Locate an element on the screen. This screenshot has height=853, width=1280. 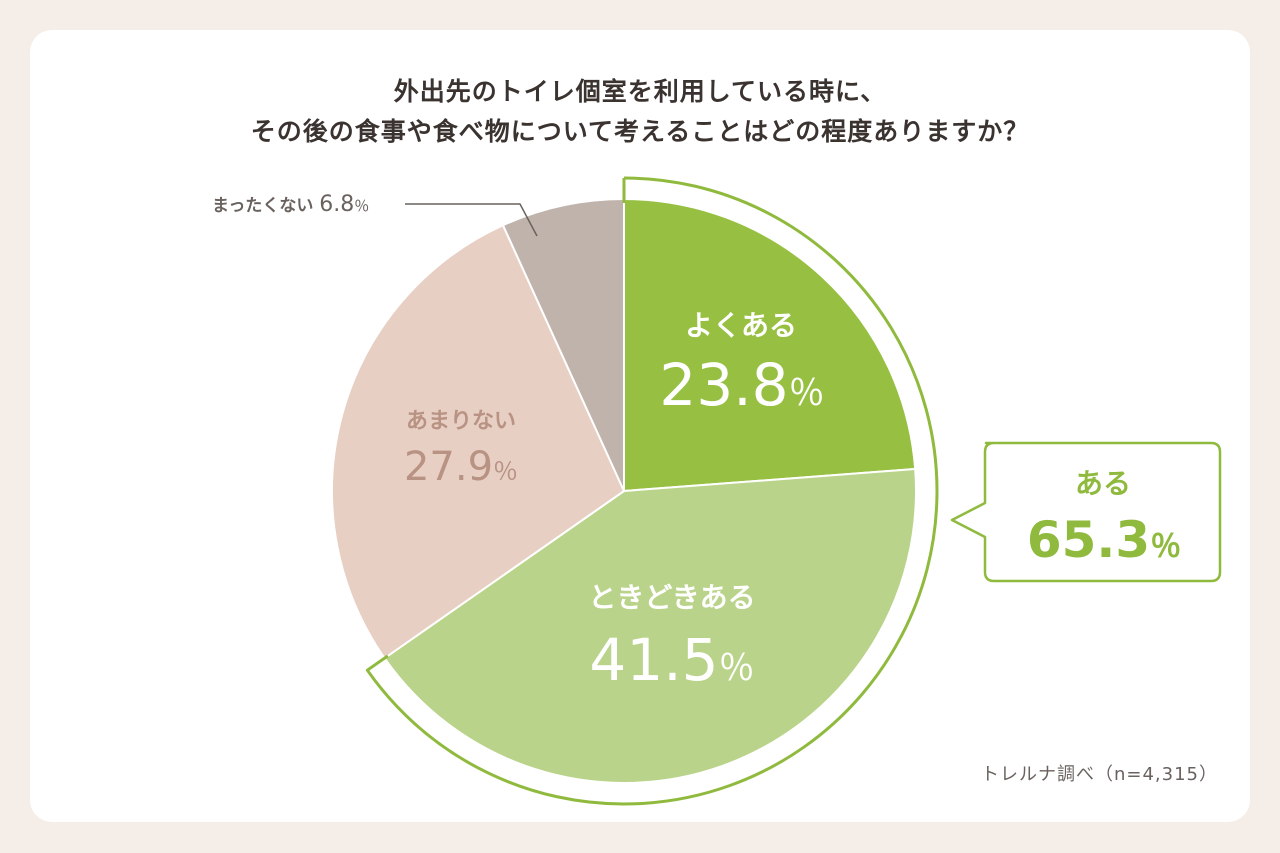
slice-amari-nai is located at coordinates (478, 441).